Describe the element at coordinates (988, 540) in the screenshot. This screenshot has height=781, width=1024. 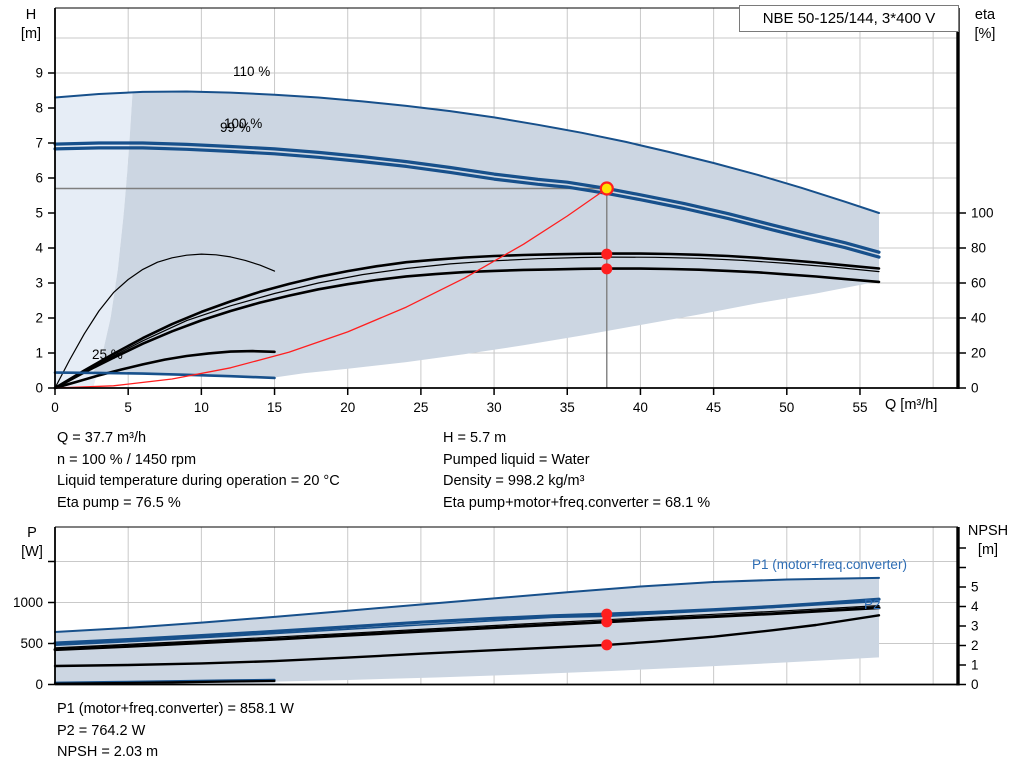
I see `npsh-axis-label: NPSH [m]` at that location.